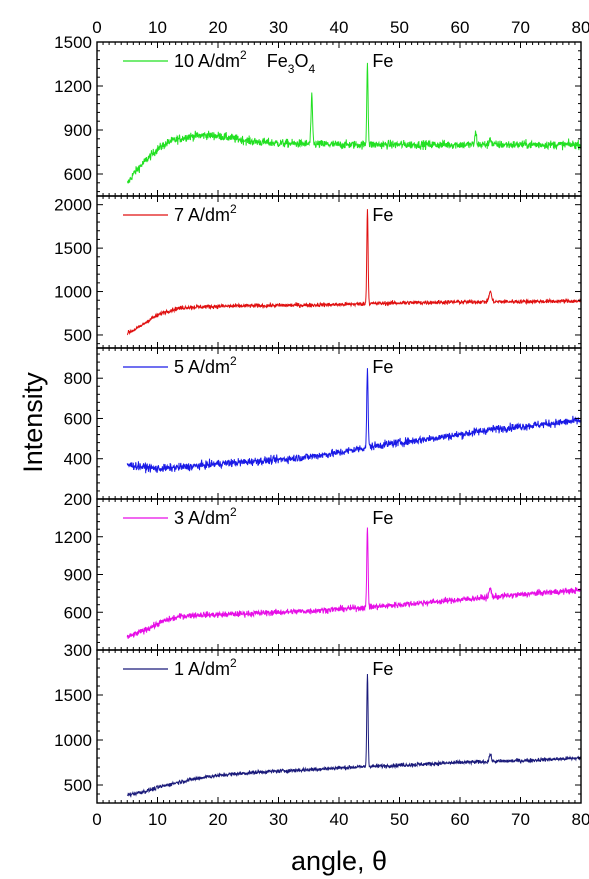  What do you see at coordinates (96, 819) in the screenshot?
I see `x-tick-label-bottom: 0` at bounding box center [96, 819].